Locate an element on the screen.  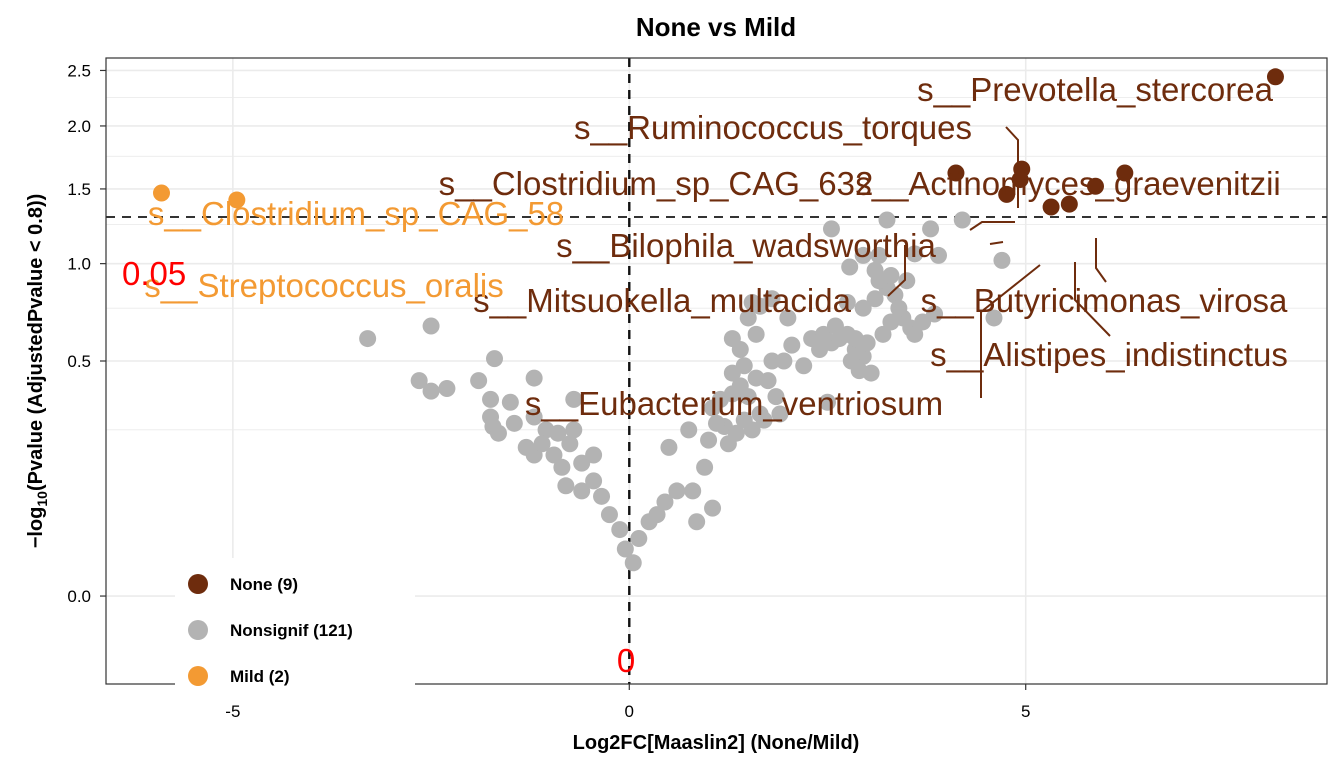
y-axis-title: −log10(Pvalue (AdjustedPvalue < 0.8)) is located at coordinates (37, 371).